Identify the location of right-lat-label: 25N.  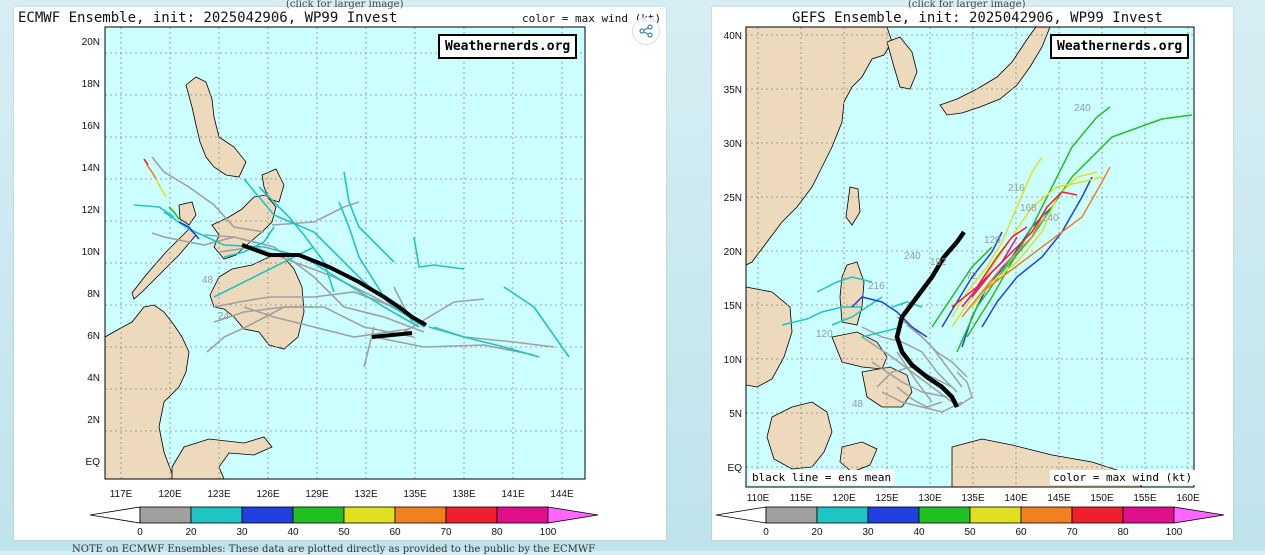
(733, 198).